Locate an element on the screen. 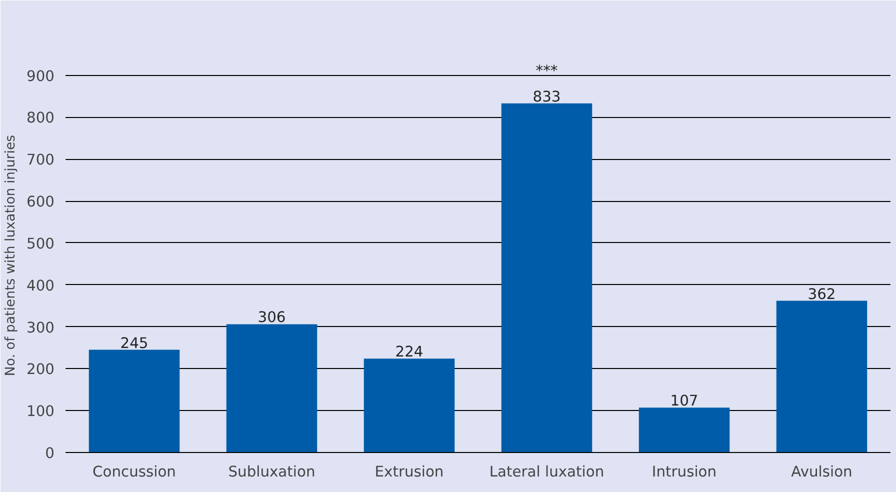  data-label: 107 is located at coordinates (684, 401).